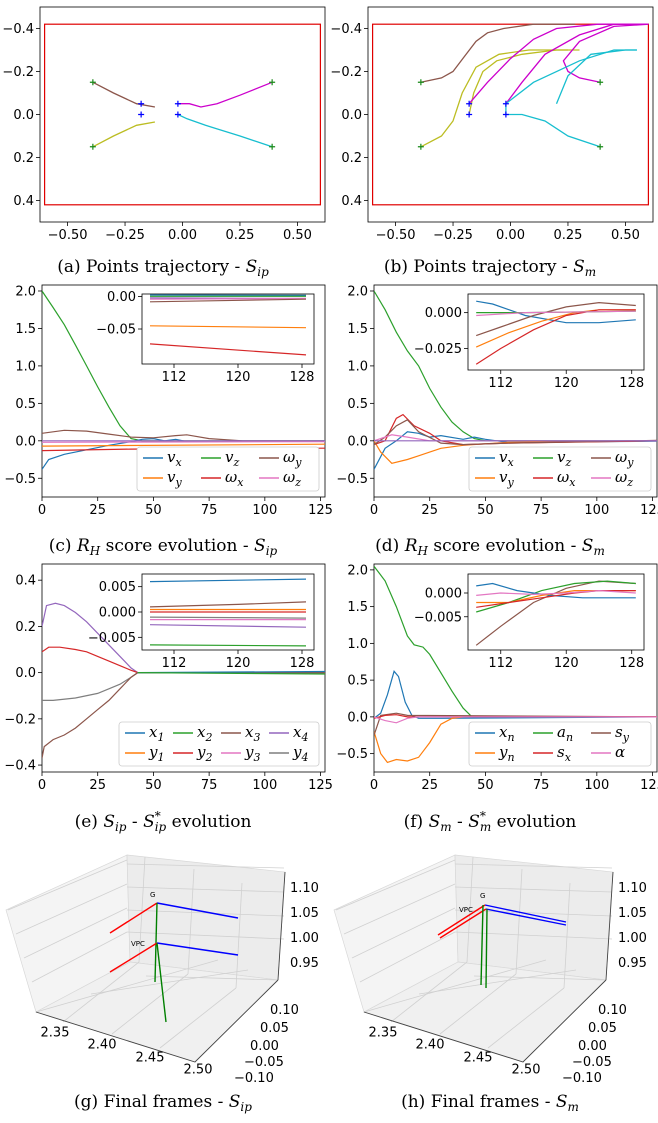 This screenshot has height=1123, width=658. Describe the element at coordinates (68, 235) in the screenshot. I see `x-tick-label: −0.50` at that location.